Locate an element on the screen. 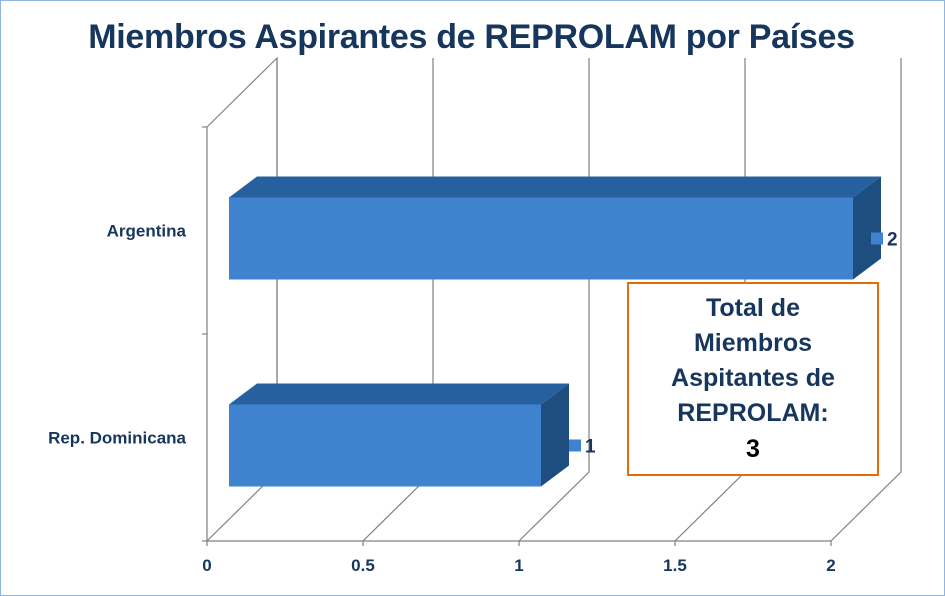  x-tick-label: 1.5 is located at coordinates (675, 565).